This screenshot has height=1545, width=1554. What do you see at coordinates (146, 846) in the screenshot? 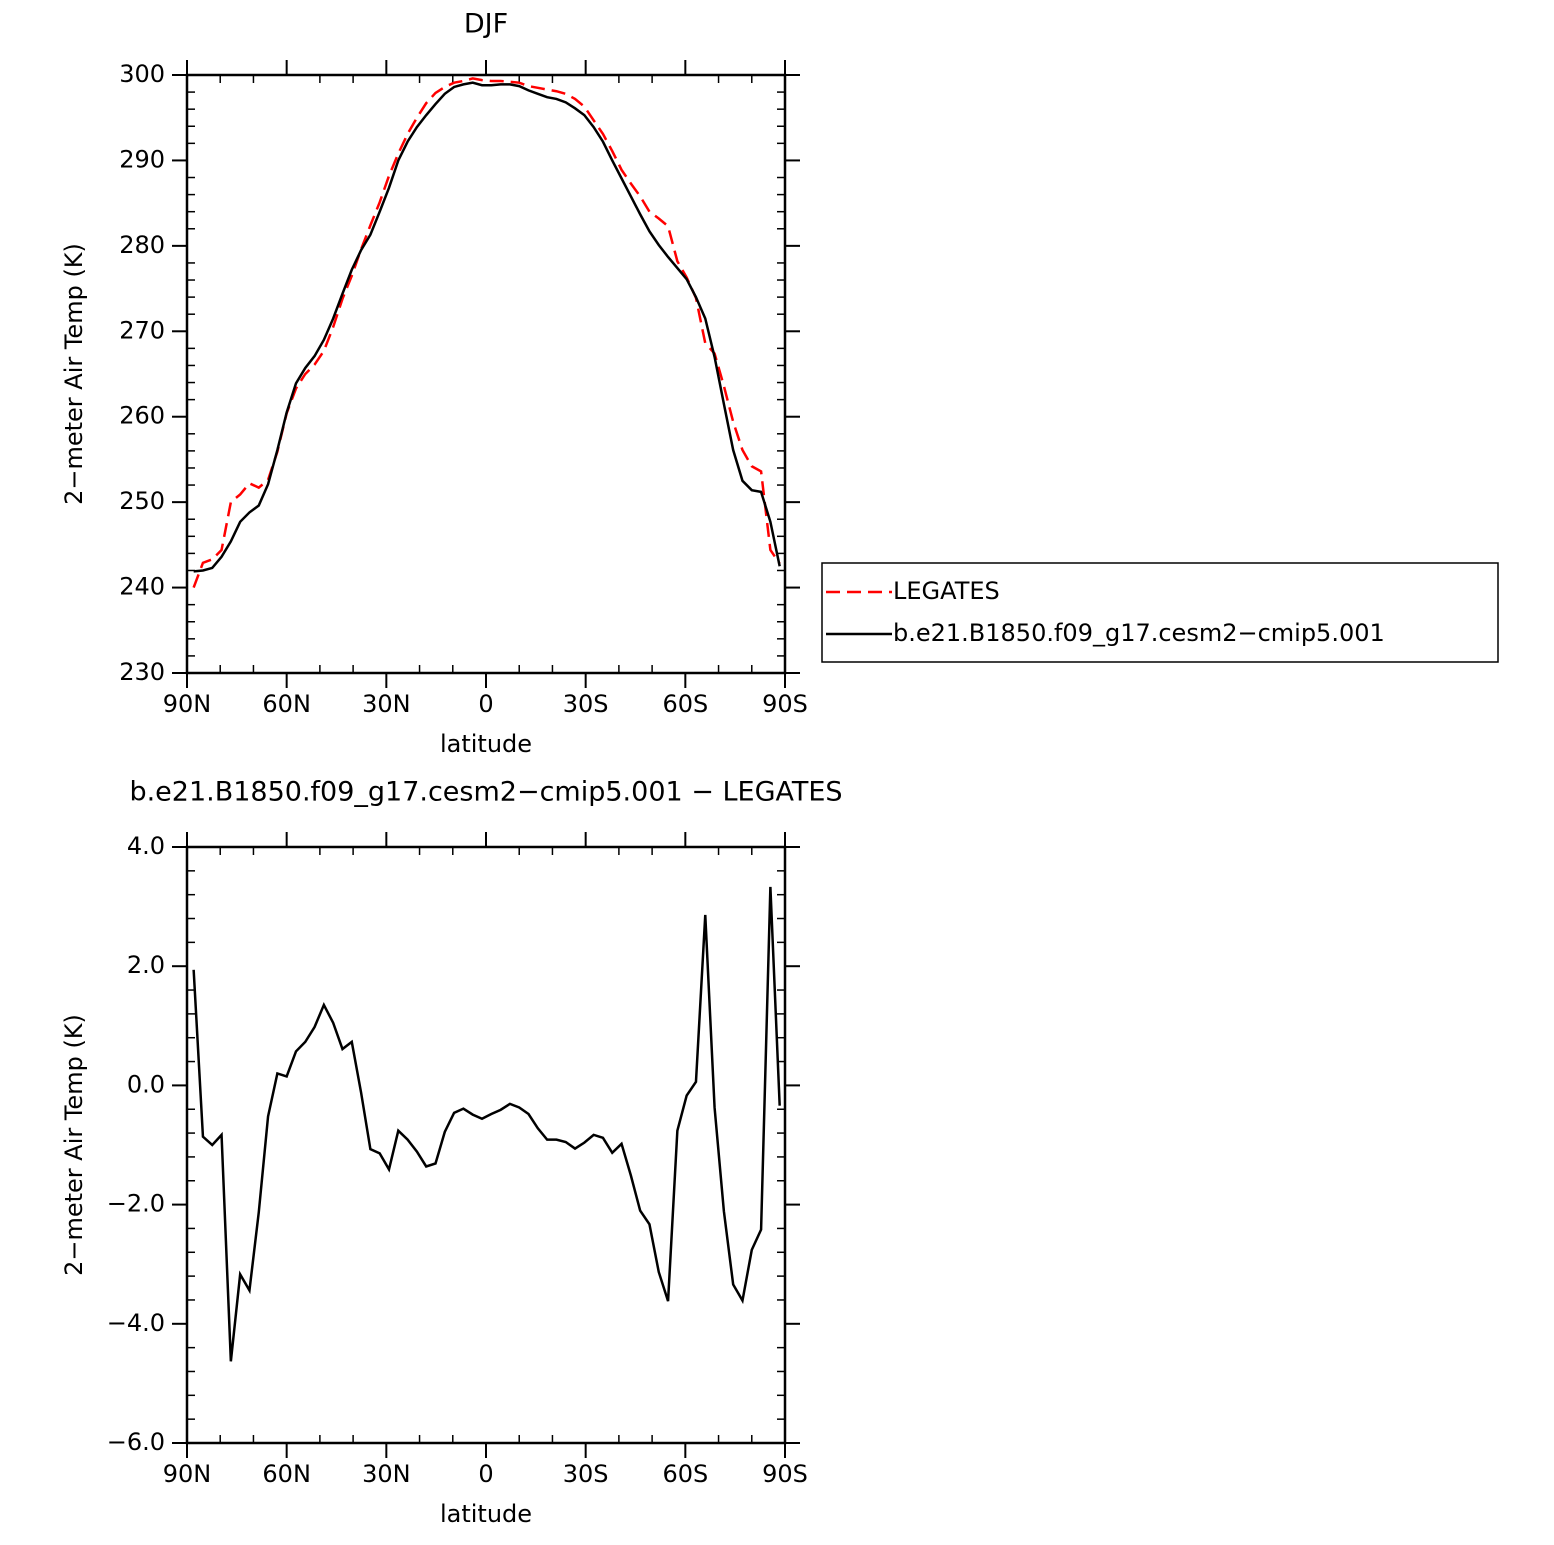
I see `y-tick-label: 4.0` at bounding box center [146, 846].